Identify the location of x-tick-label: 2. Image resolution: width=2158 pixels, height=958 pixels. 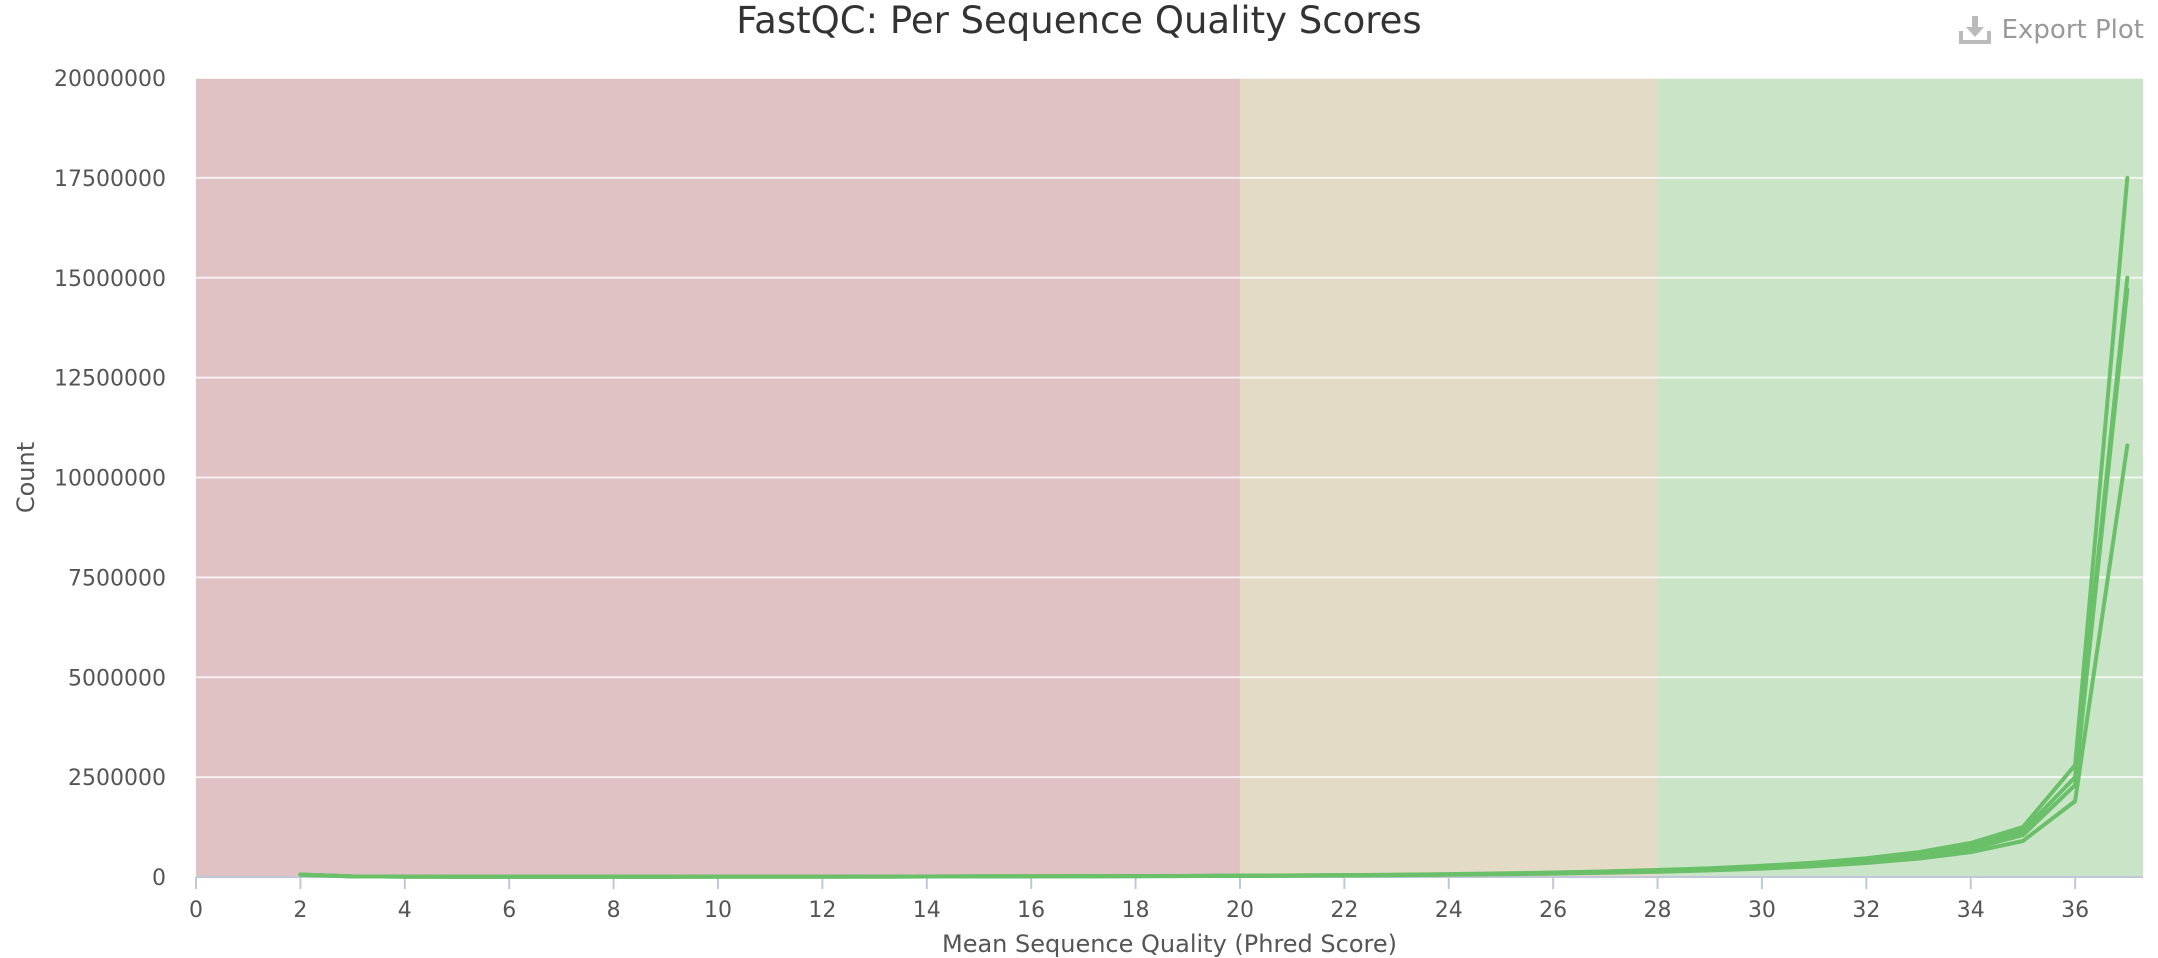
(300, 910).